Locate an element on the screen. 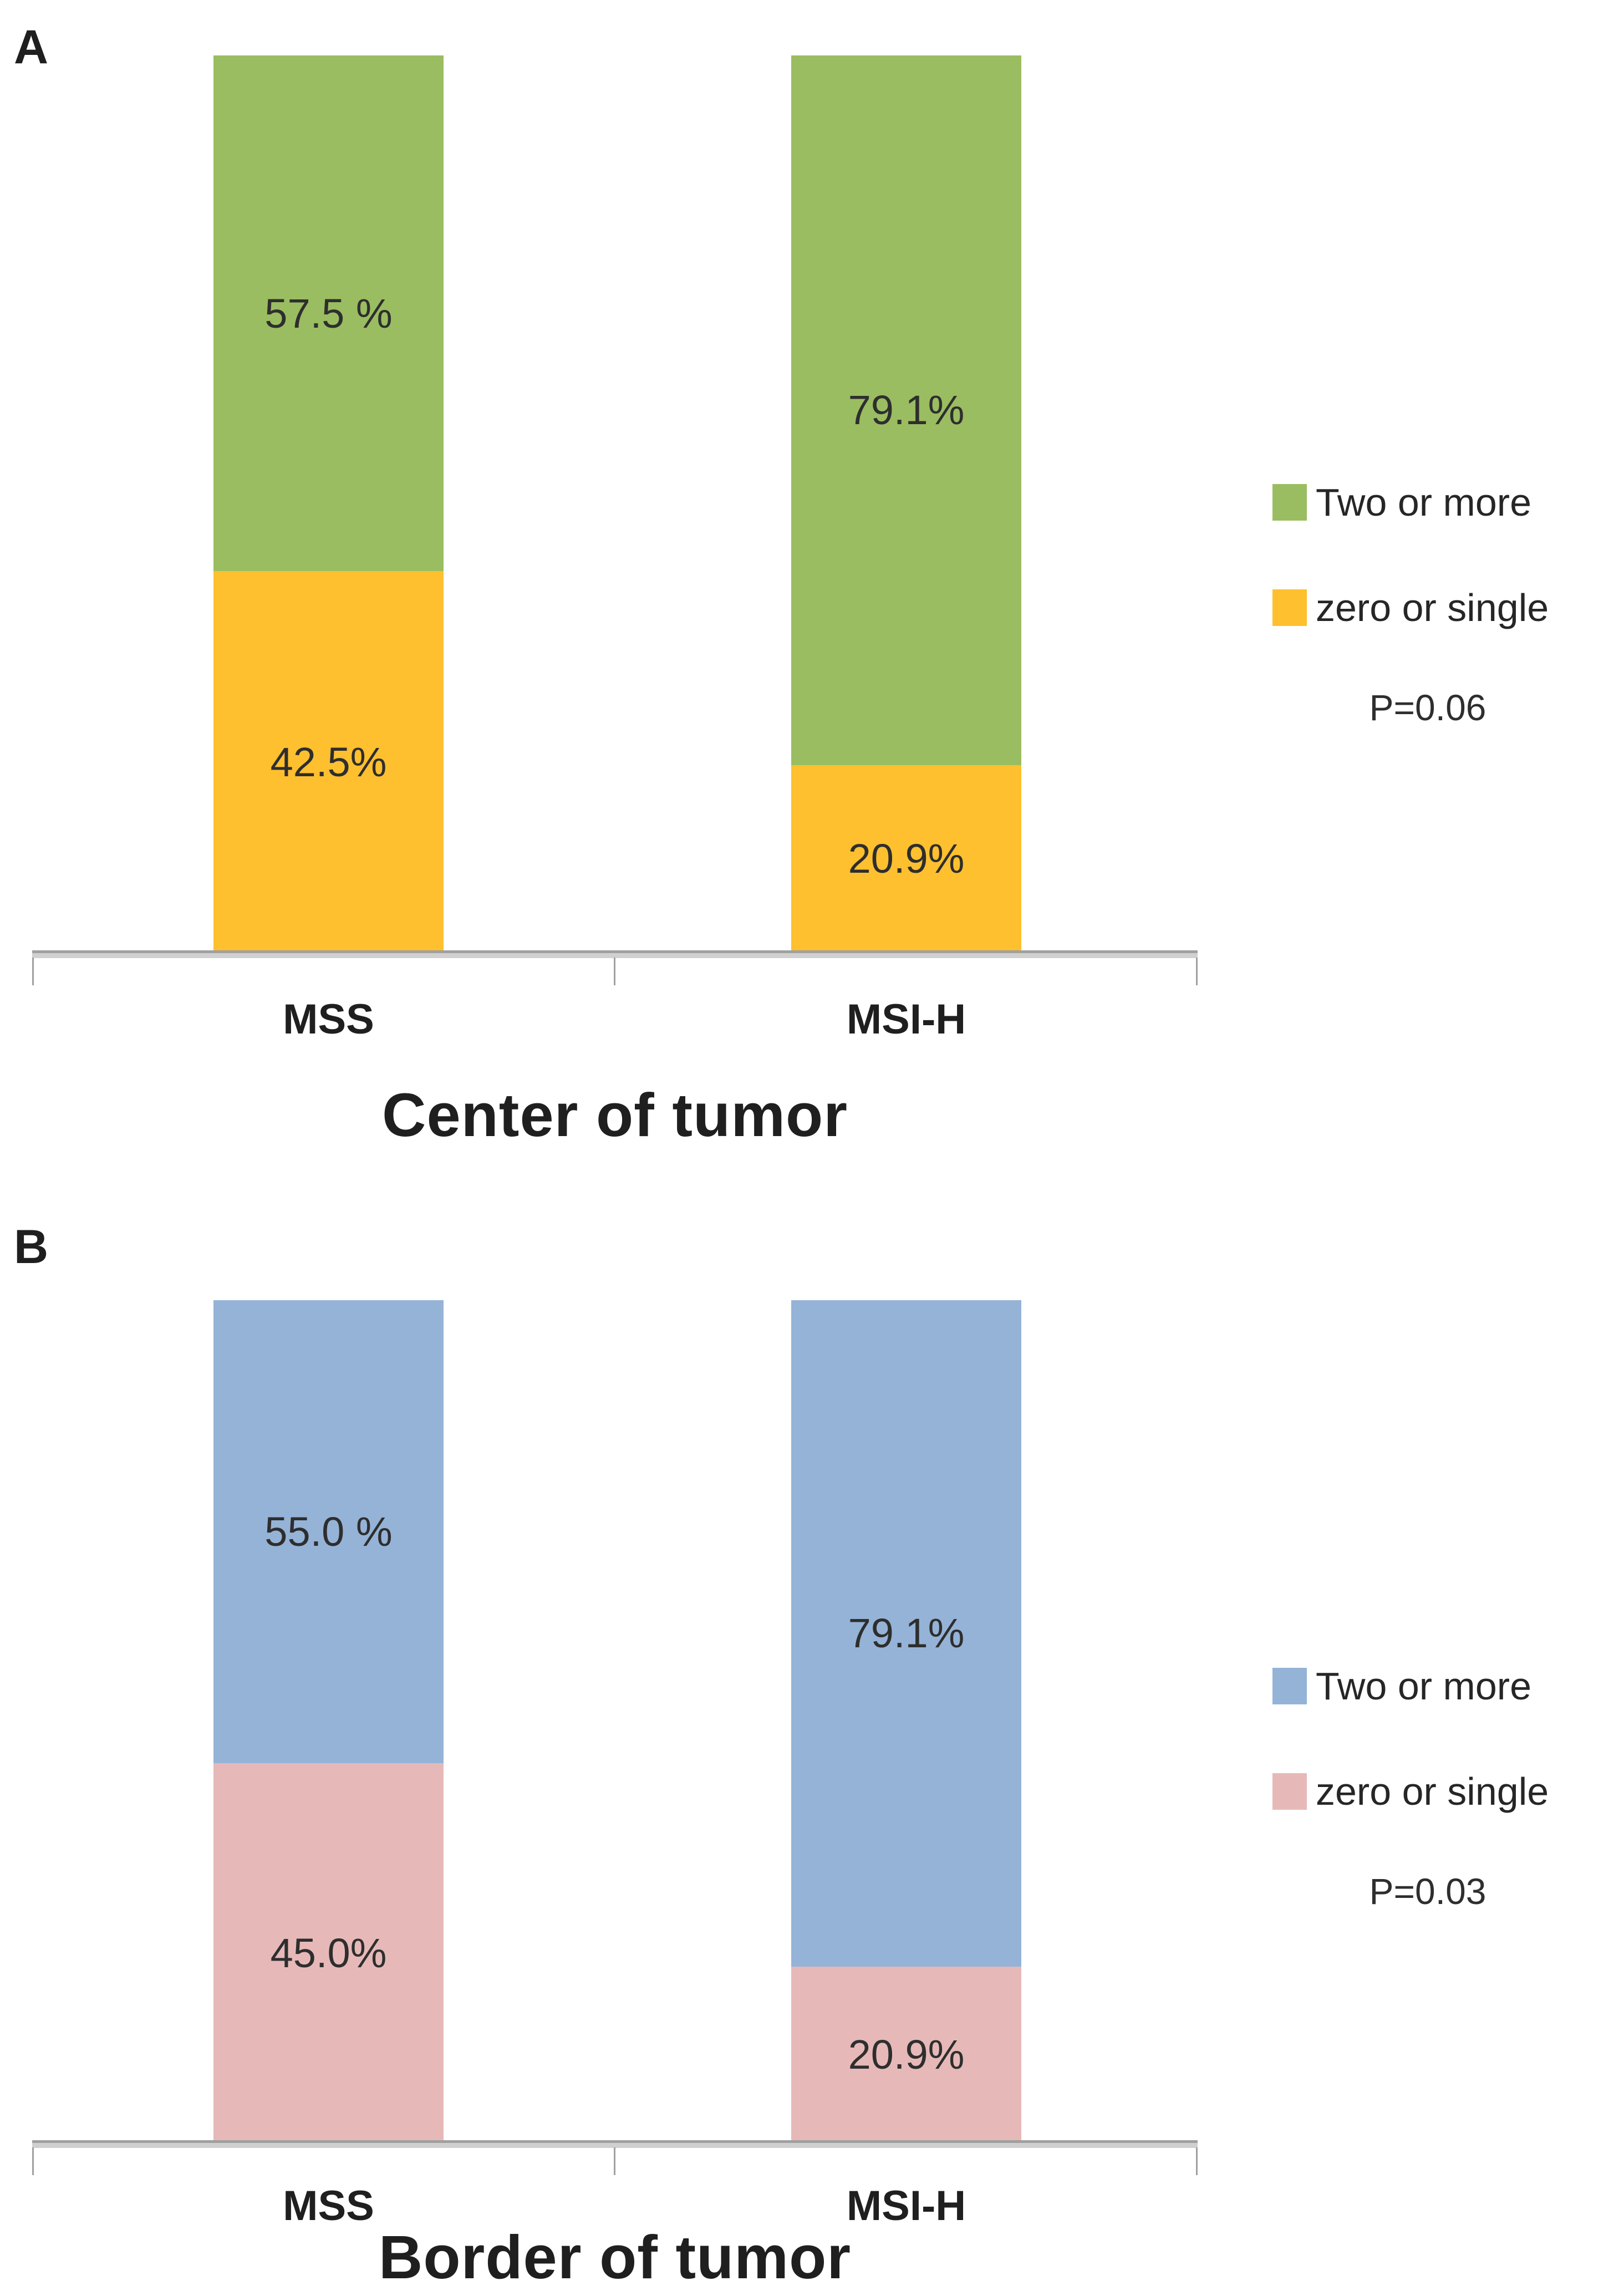 This screenshot has width=1619, height=2296. segment-value-label: 55.0 % is located at coordinates (328, 1532).